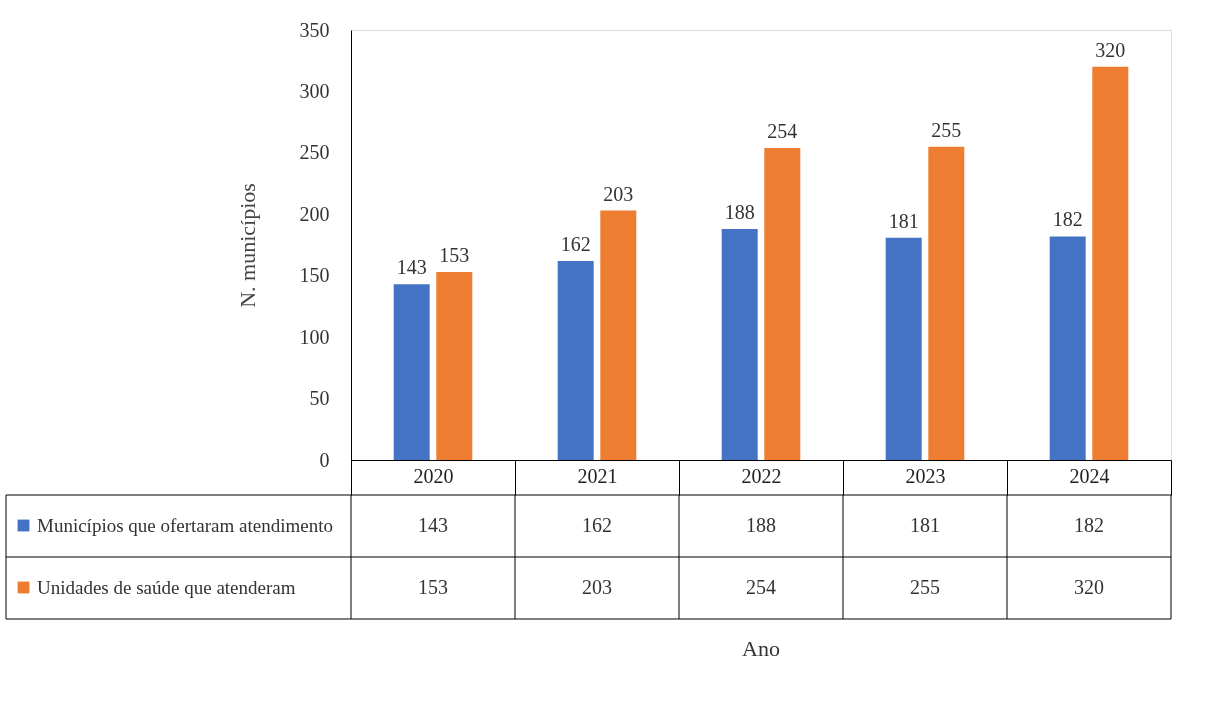  What do you see at coordinates (597, 475) in the screenshot?
I see `x-tick-label: 2021` at bounding box center [597, 475].